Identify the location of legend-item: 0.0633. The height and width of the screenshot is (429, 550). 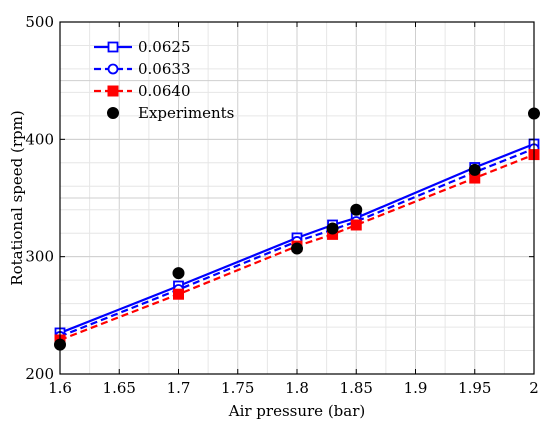
(142, 69).